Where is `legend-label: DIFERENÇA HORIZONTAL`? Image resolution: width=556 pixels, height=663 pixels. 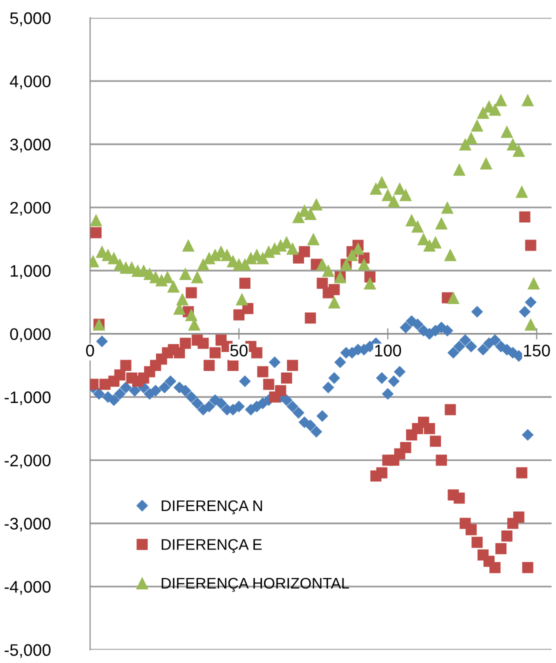 legend-label: DIFERENÇA HORIZONTAL is located at coordinates (256, 585).